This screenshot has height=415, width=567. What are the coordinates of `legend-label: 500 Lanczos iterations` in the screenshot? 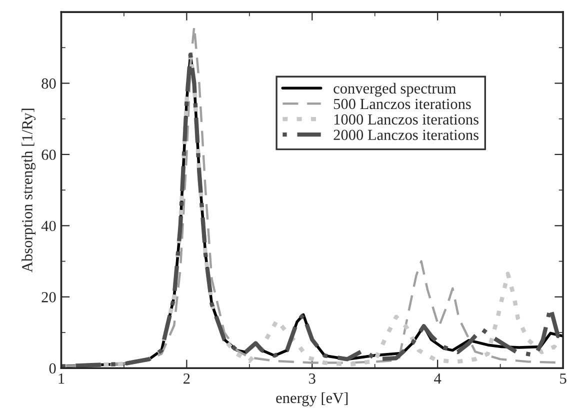 It's located at (402, 104).